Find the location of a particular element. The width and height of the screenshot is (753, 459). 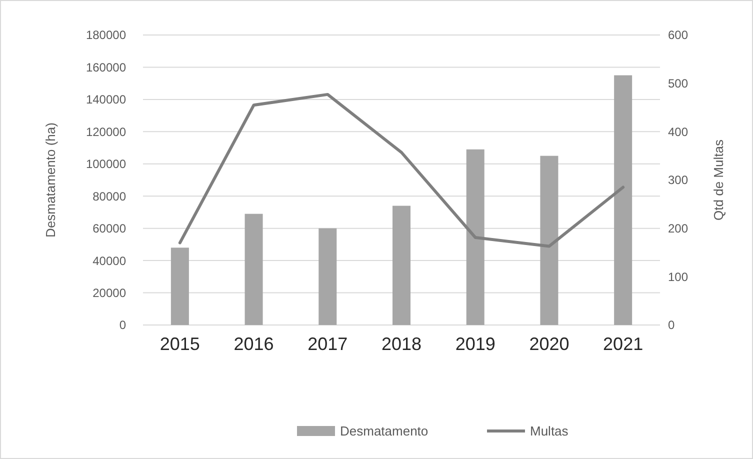

x-tick-label: 2015 is located at coordinates (180, 344).